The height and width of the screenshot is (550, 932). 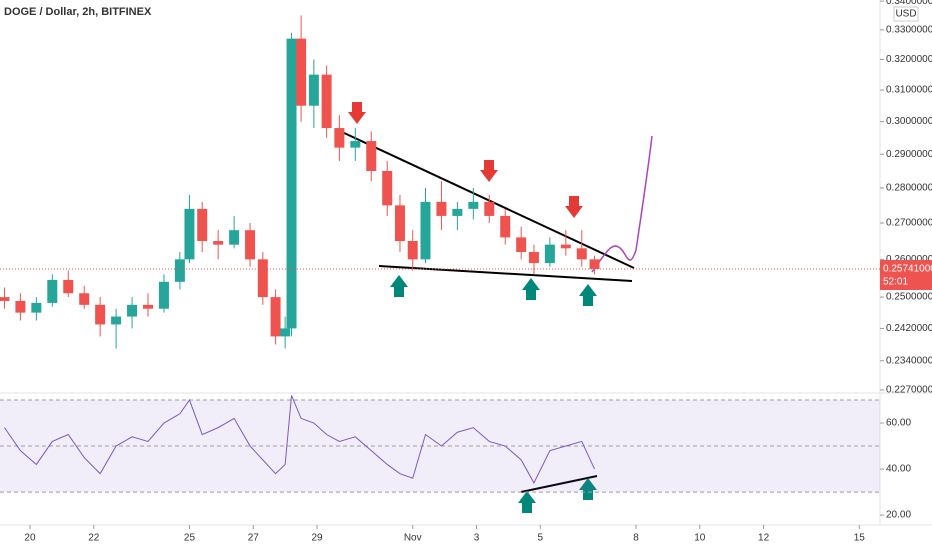 What do you see at coordinates (700, 538) in the screenshot?
I see `x-tick-label: 10` at bounding box center [700, 538].